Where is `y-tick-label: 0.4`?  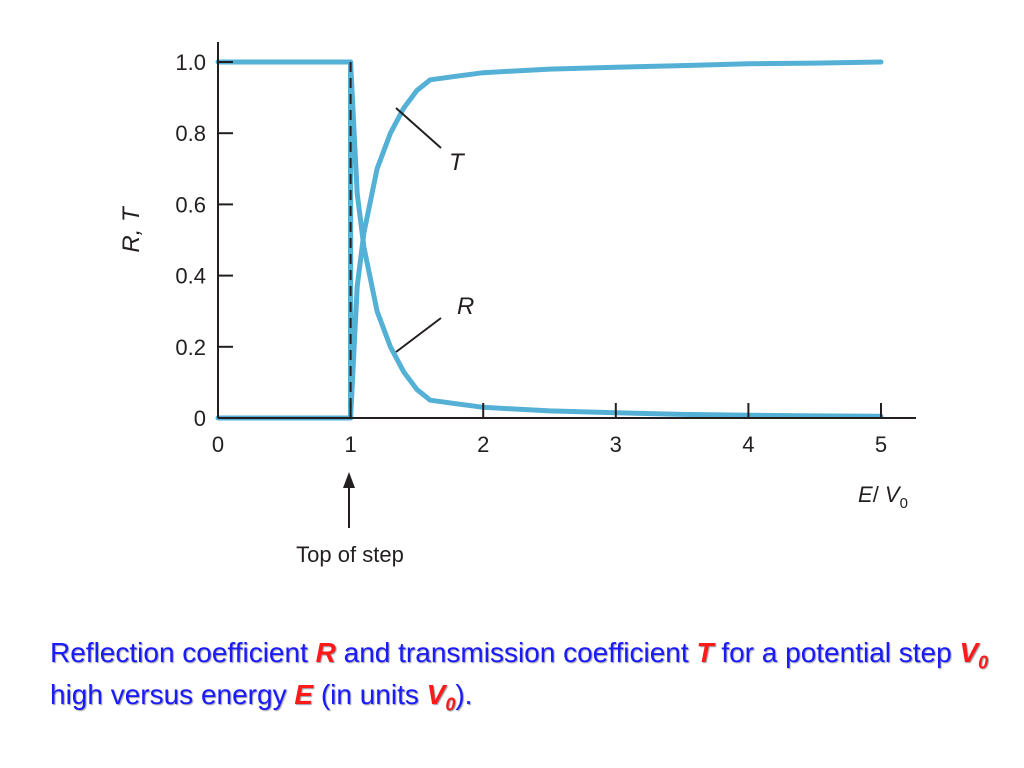 y-tick-label: 0.4 is located at coordinates (190, 276).